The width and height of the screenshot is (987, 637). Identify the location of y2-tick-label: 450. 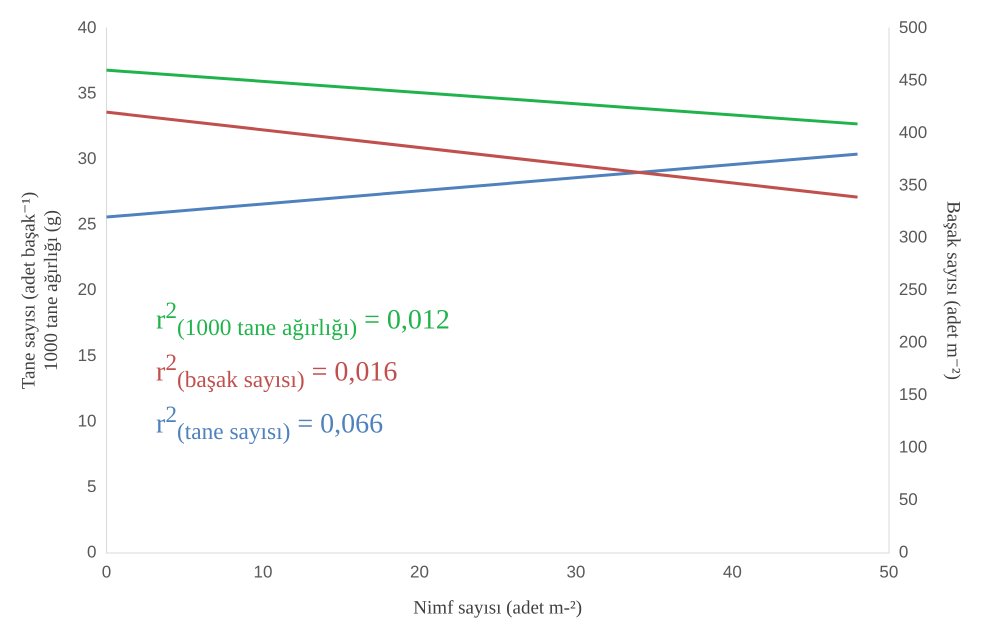
(913, 80).